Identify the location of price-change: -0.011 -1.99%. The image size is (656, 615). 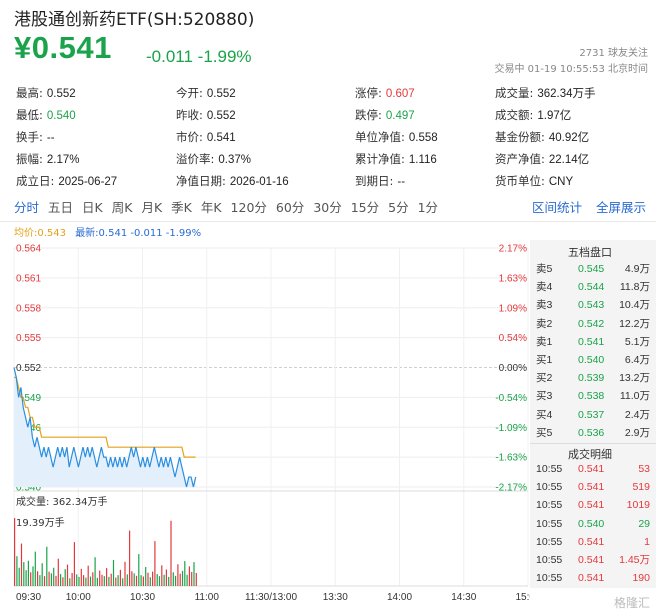
(199, 56).